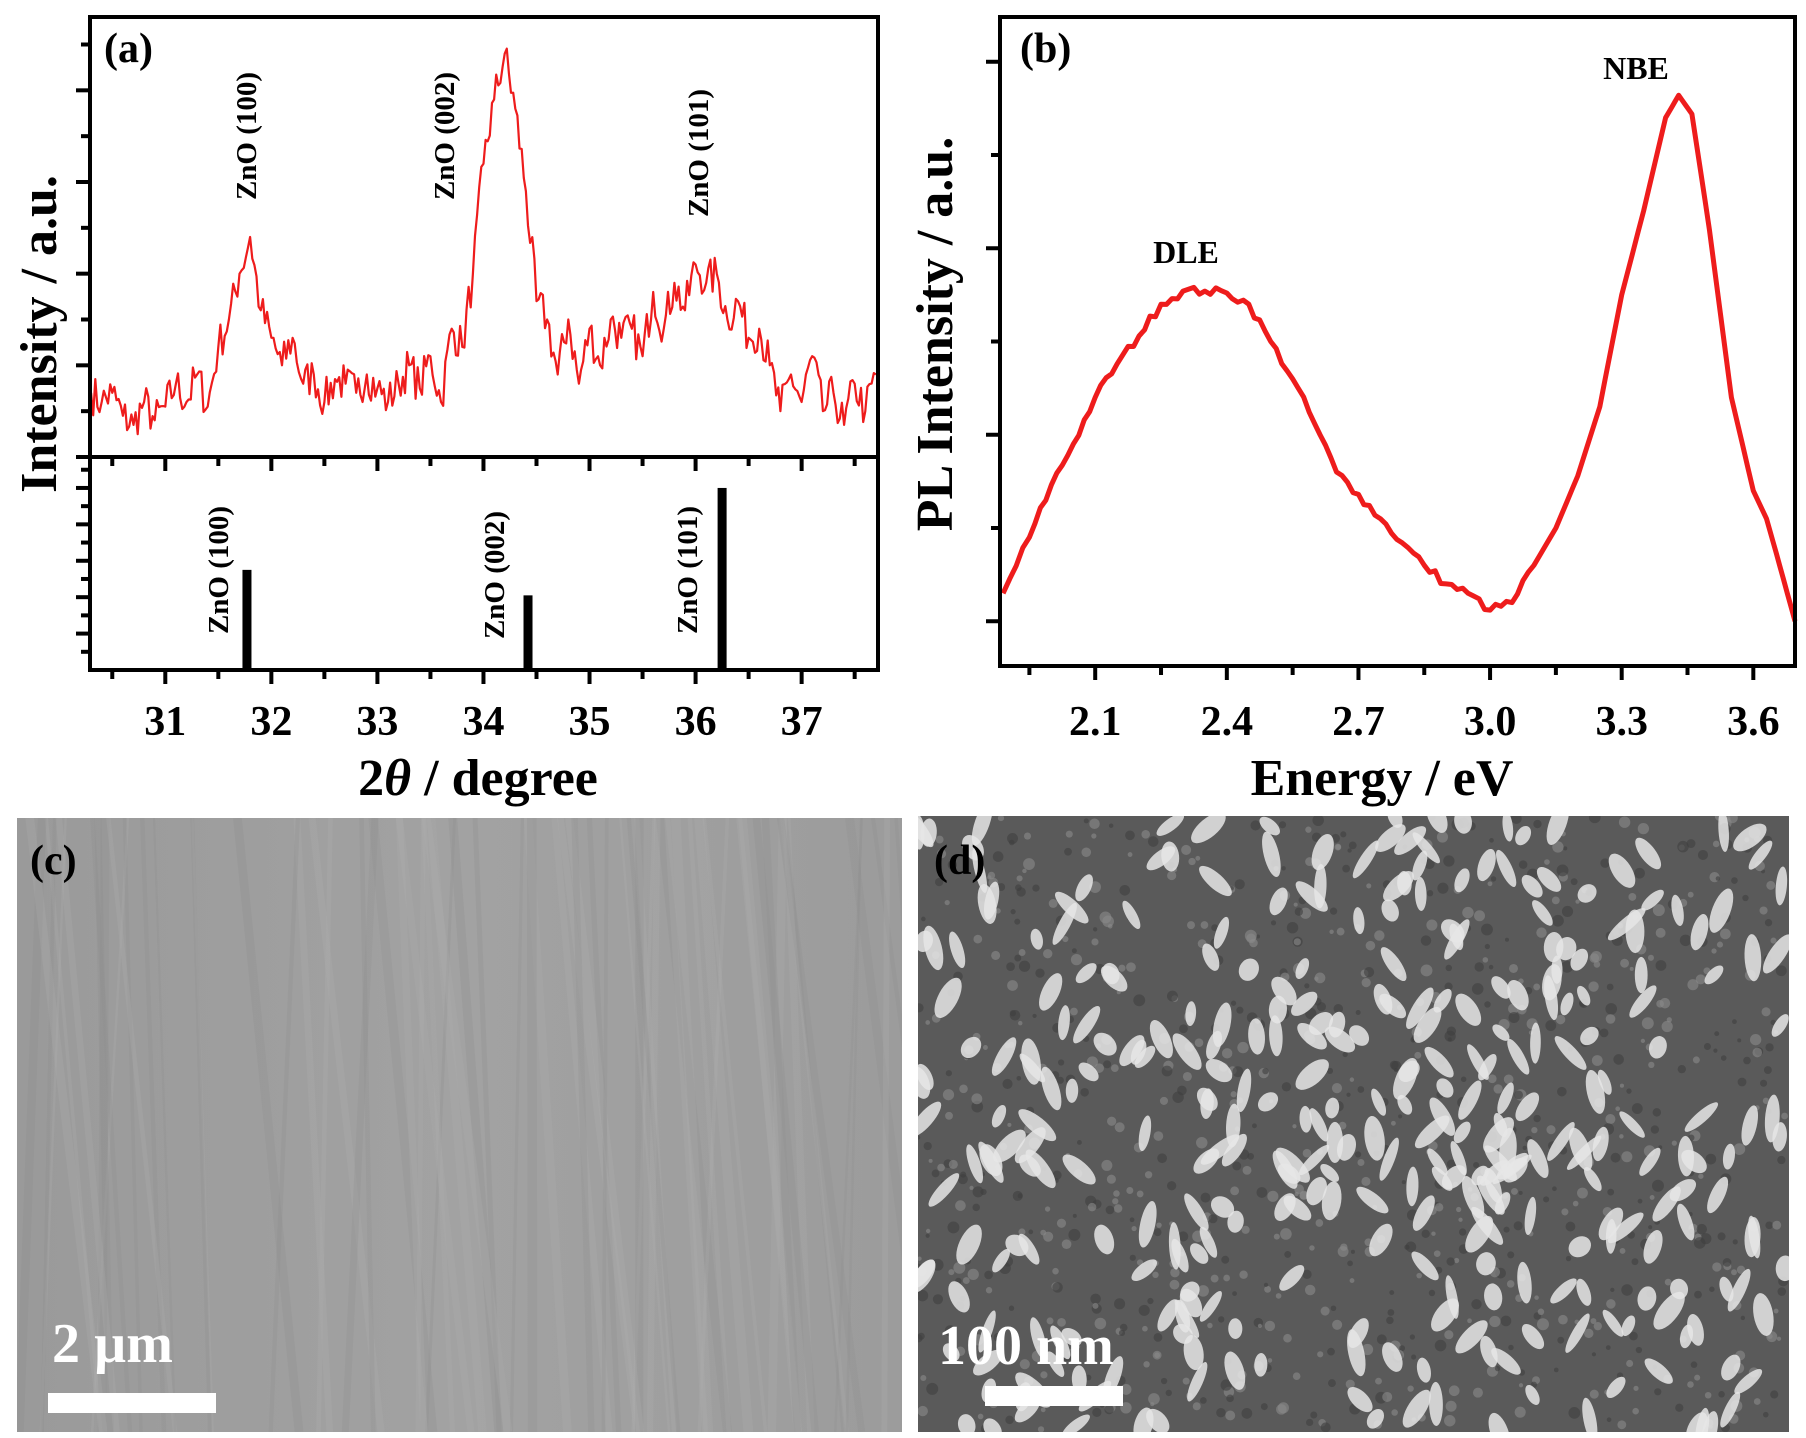  Describe the element at coordinates (528, 632) in the screenshot. I see `reference-stick` at that location.